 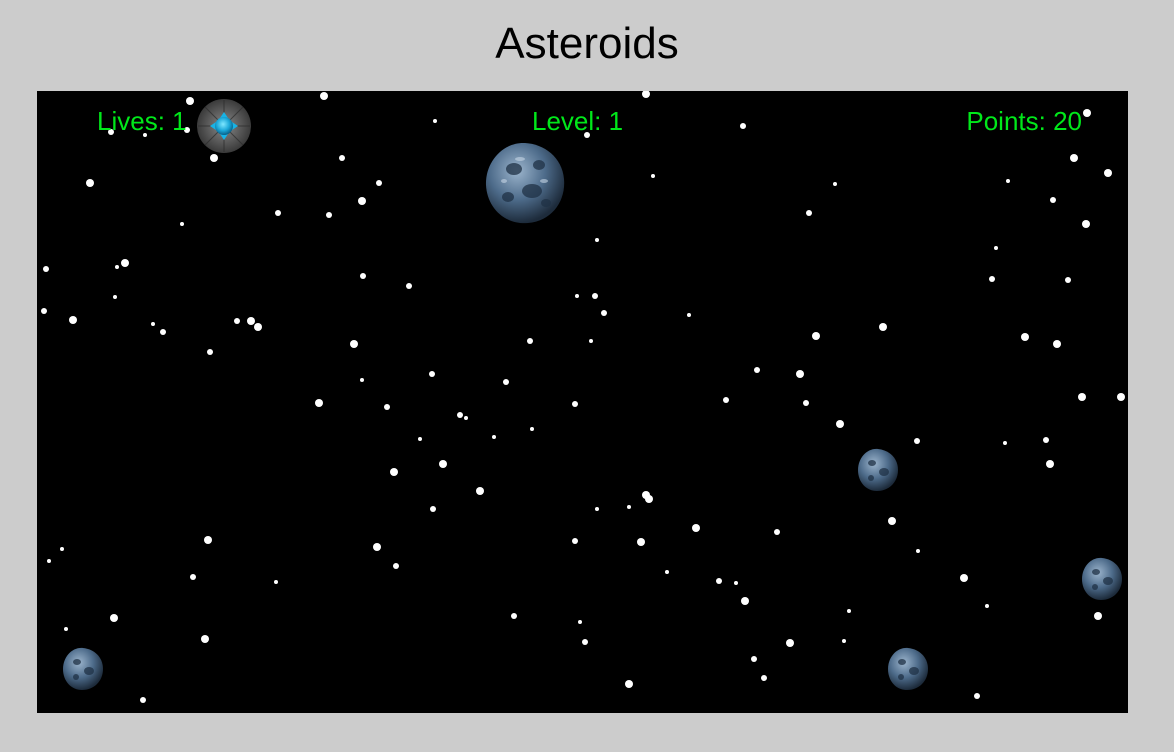 What do you see at coordinates (578, 121) in the screenshot?
I see `level-indicator: Level: 1` at bounding box center [578, 121].